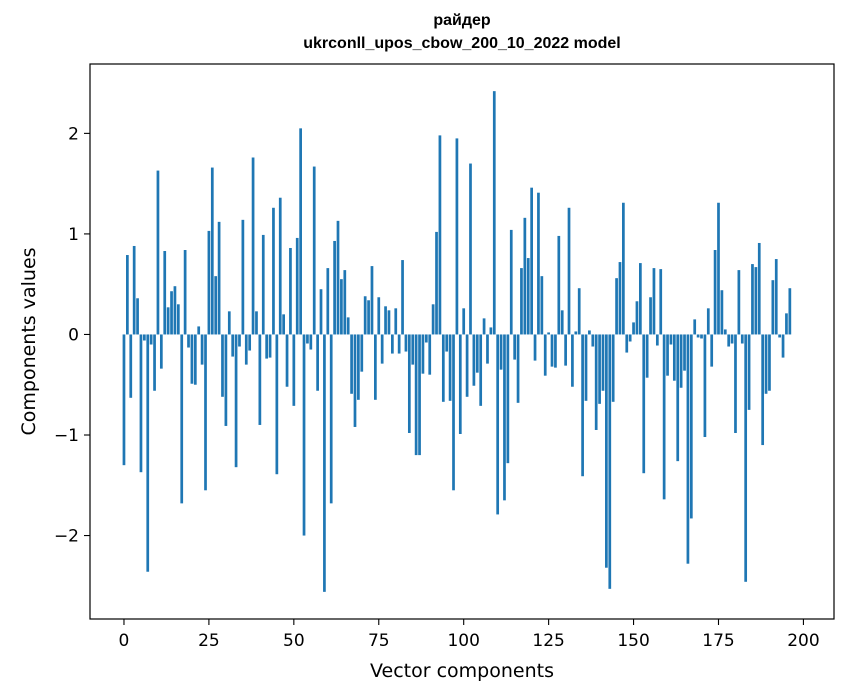 This screenshot has width=847, height=696. I want to click on x-axis-label: Vector components, so click(462, 671).